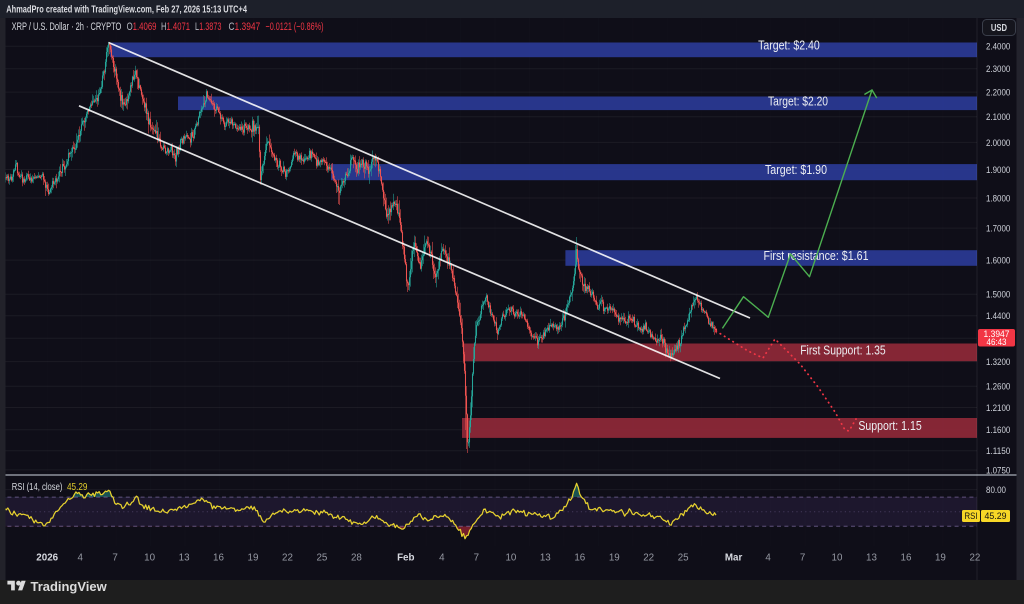  I want to click on svg-text: Support: 1.15, so click(889, 426).